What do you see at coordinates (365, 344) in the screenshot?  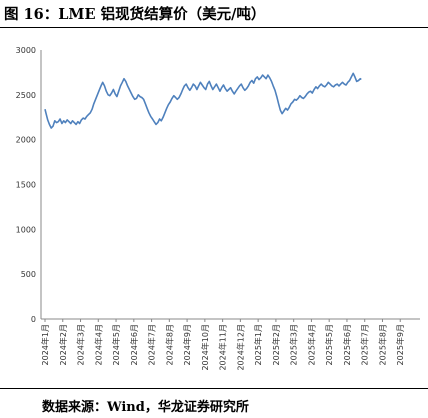 I see `x-tick-label: 2025年7月` at bounding box center [365, 344].